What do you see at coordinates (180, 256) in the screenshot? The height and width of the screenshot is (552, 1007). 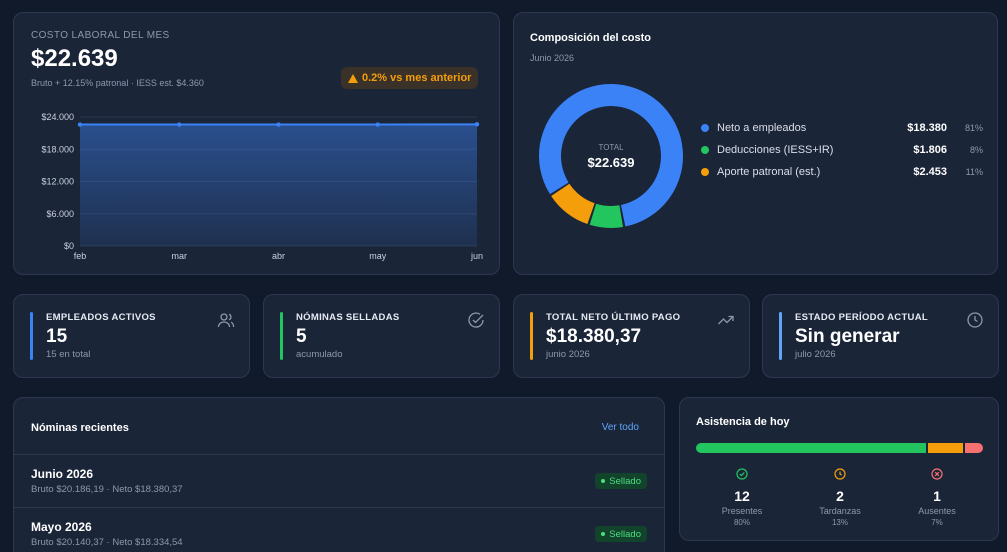 I see `x-tick-label: mar` at bounding box center [180, 256].